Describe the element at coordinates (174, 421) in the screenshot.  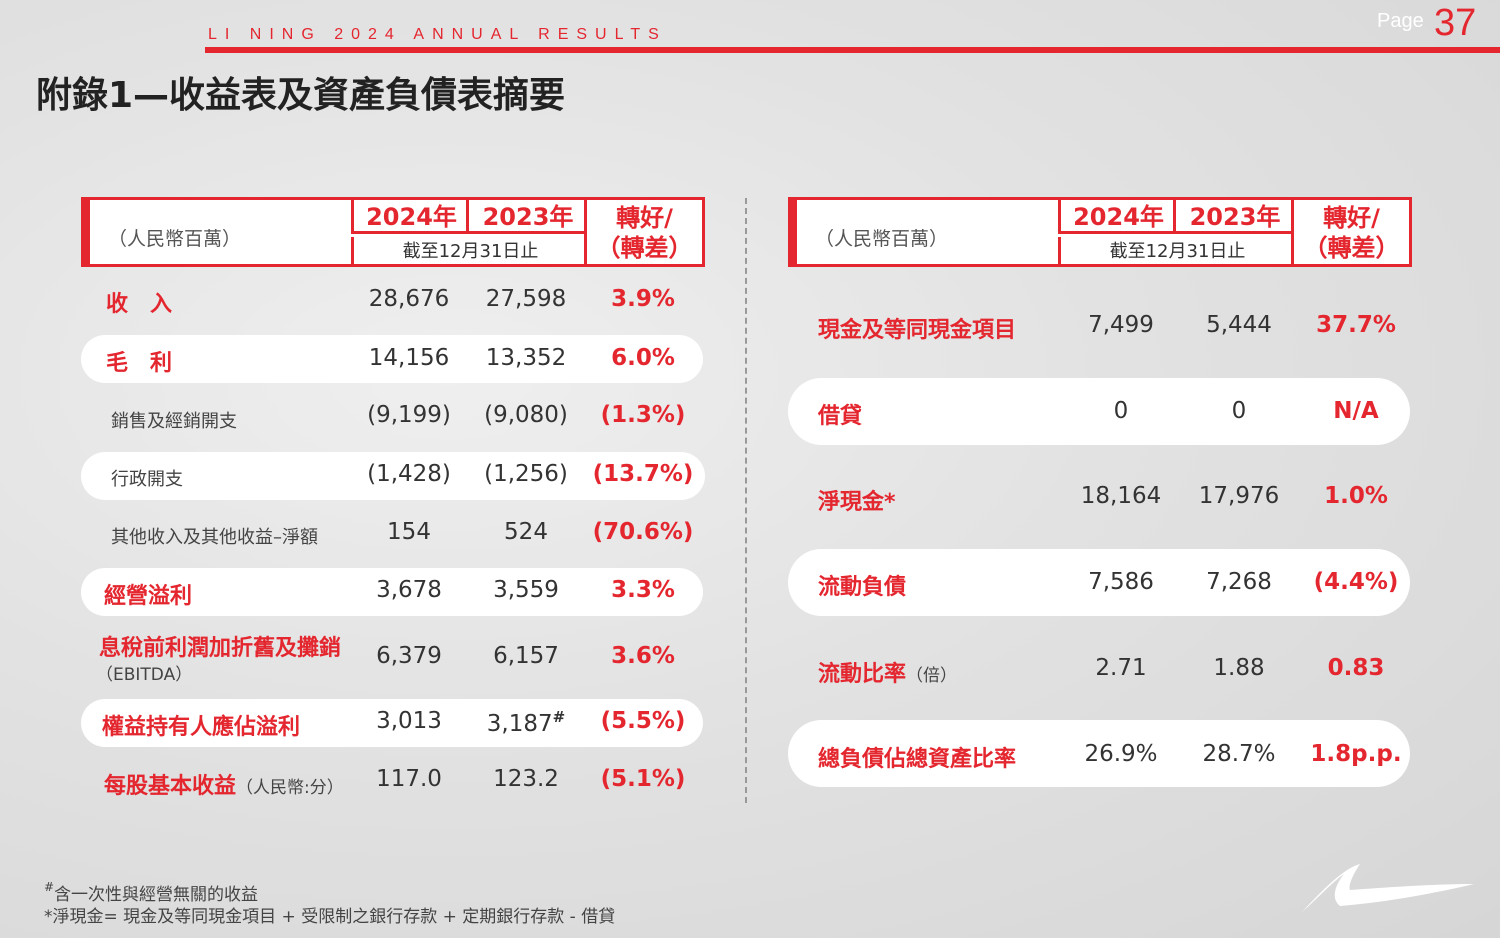
I see `row-label: 銷售及經銷開支` at that location.